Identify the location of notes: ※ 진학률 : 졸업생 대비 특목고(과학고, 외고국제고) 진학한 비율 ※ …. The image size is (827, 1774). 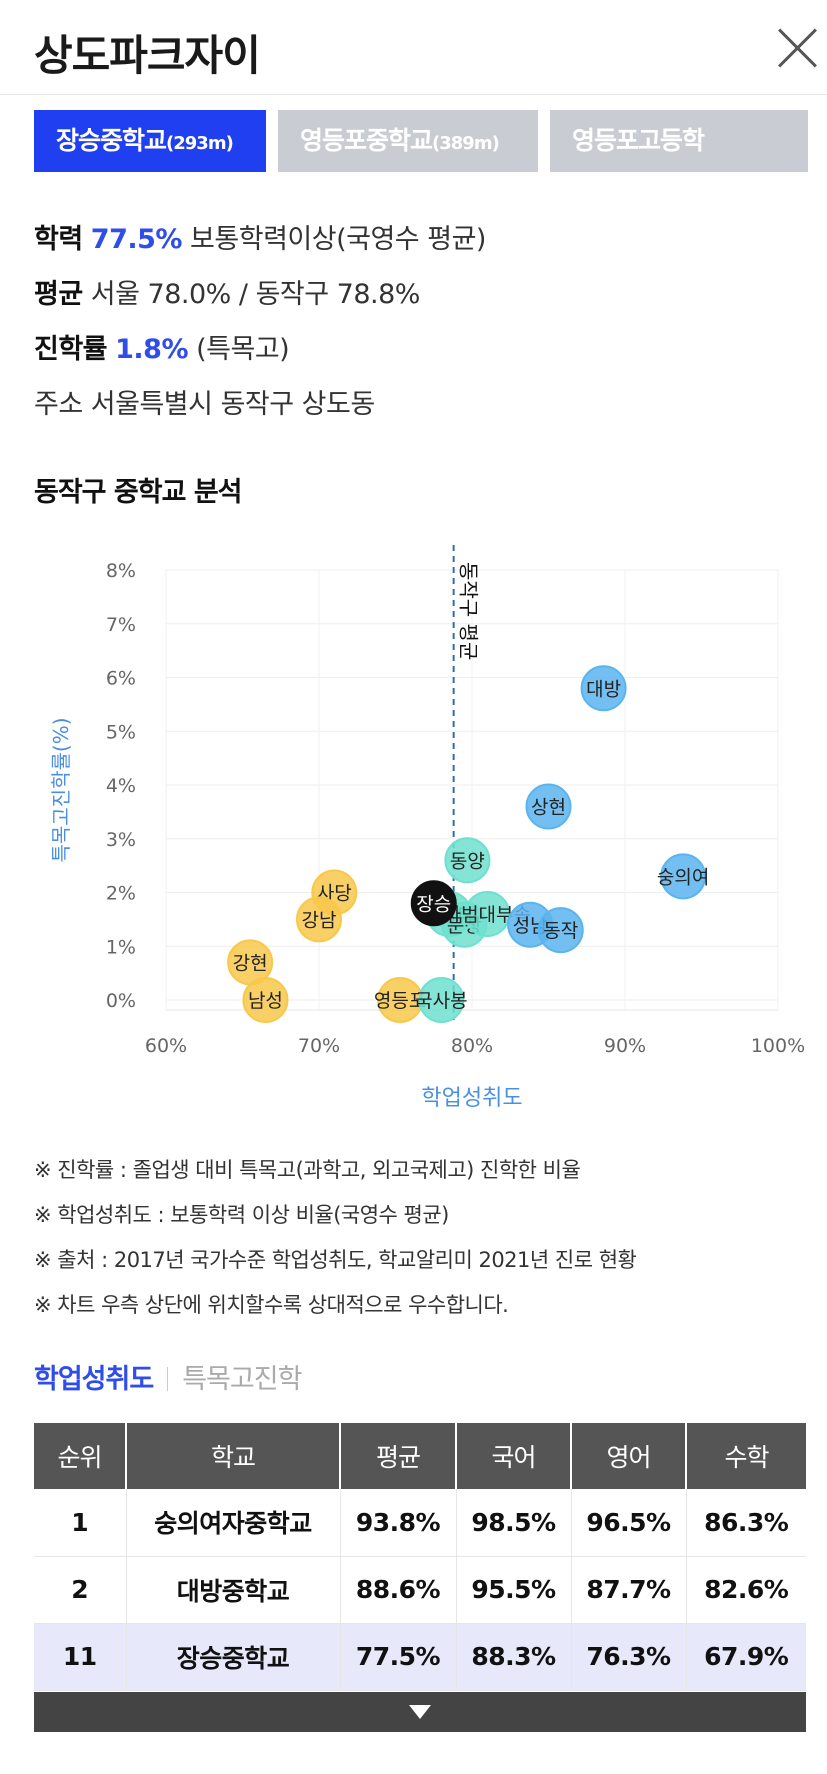
(335, 1238).